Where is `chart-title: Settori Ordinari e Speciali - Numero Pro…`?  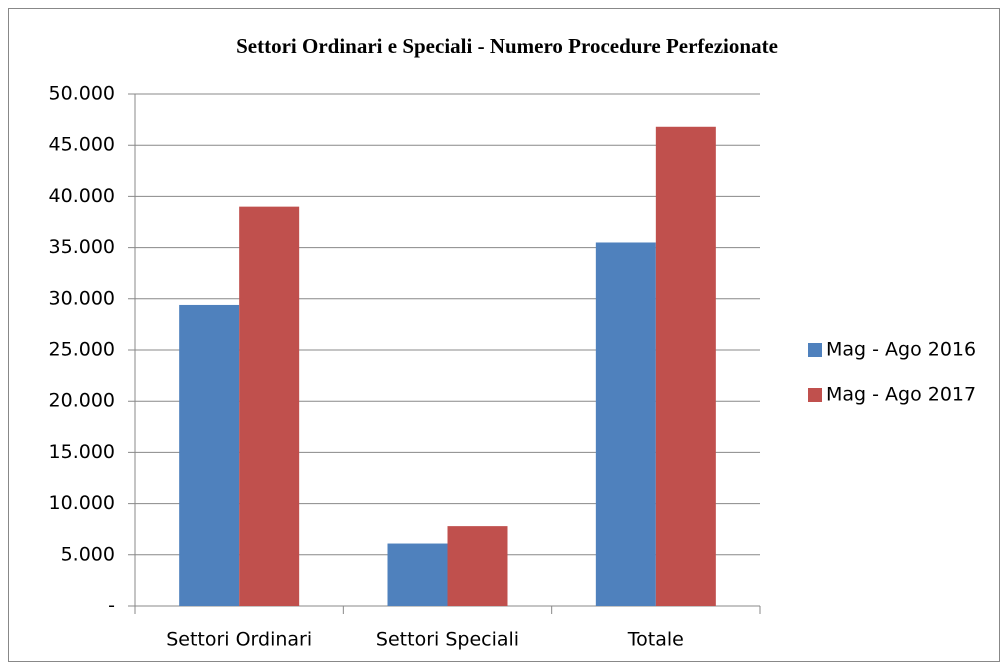
chart-title: Settori Ordinari e Speciali - Numero Pro… is located at coordinates (507, 46).